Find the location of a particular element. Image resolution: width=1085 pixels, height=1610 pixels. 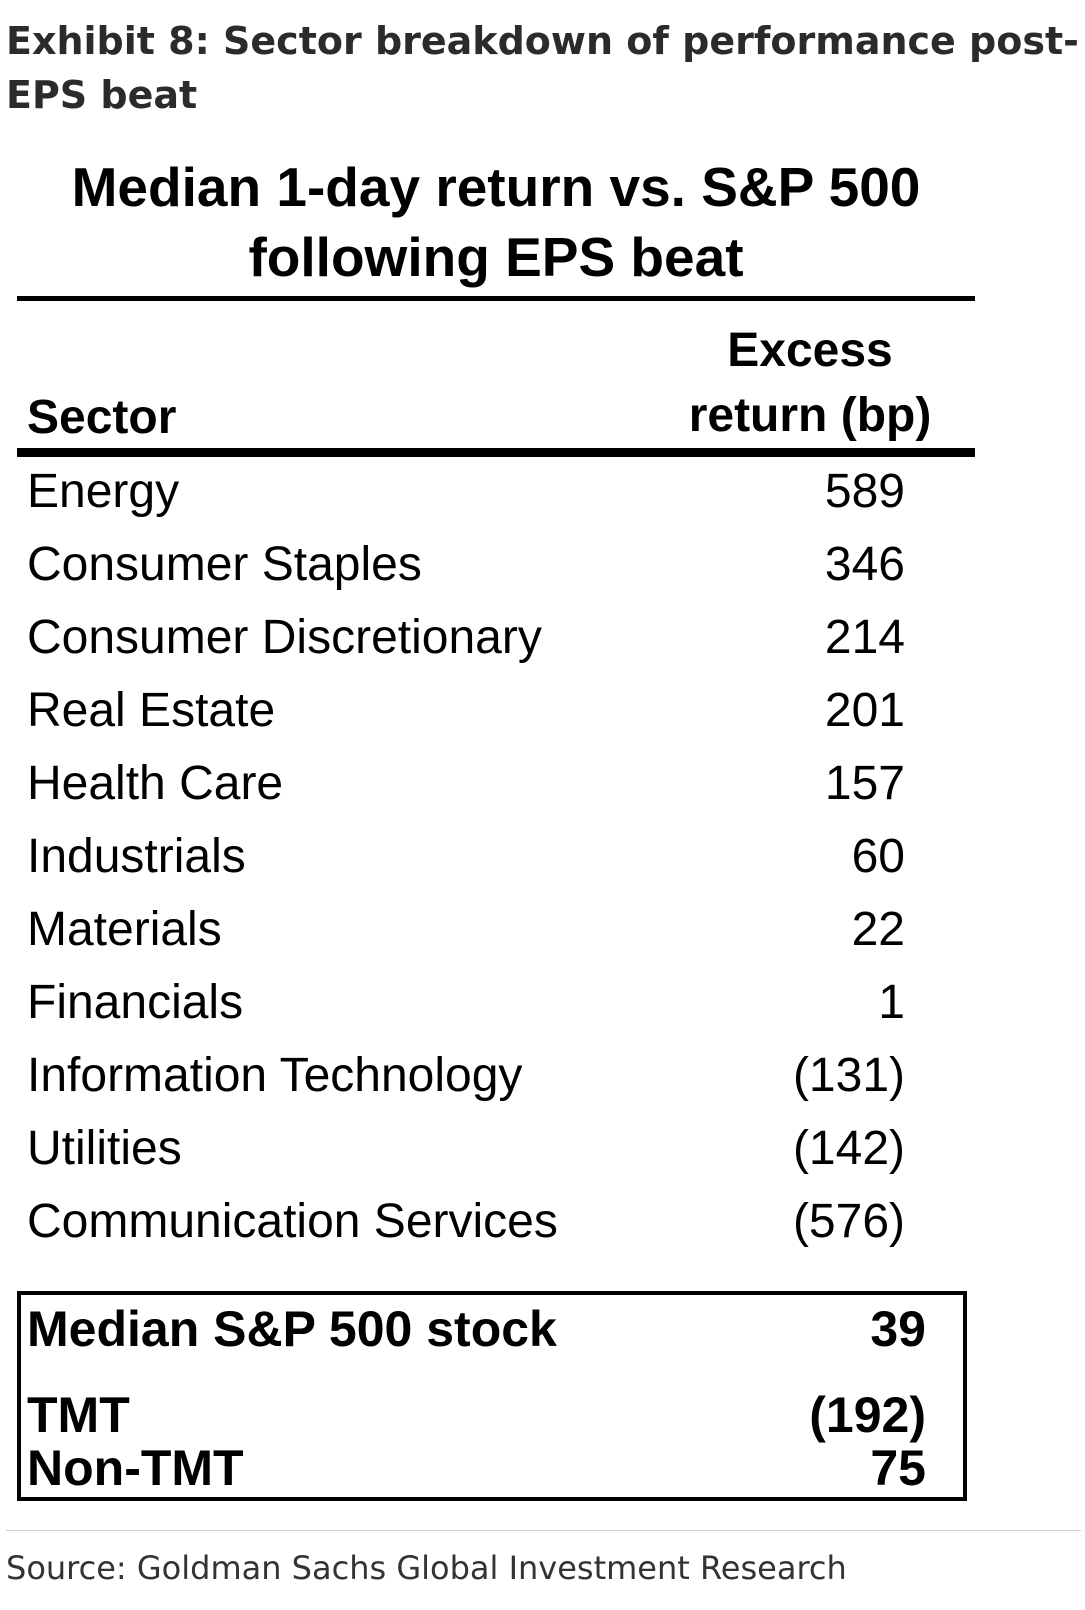

excess-return-header-line-2: return (bp) is located at coordinates (810, 415).